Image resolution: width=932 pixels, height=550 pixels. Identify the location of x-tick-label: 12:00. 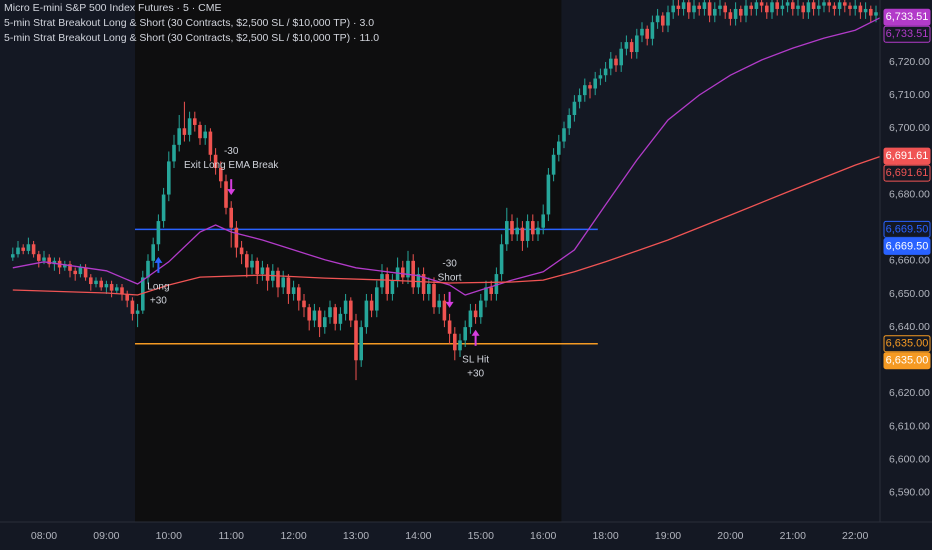
(293, 536).